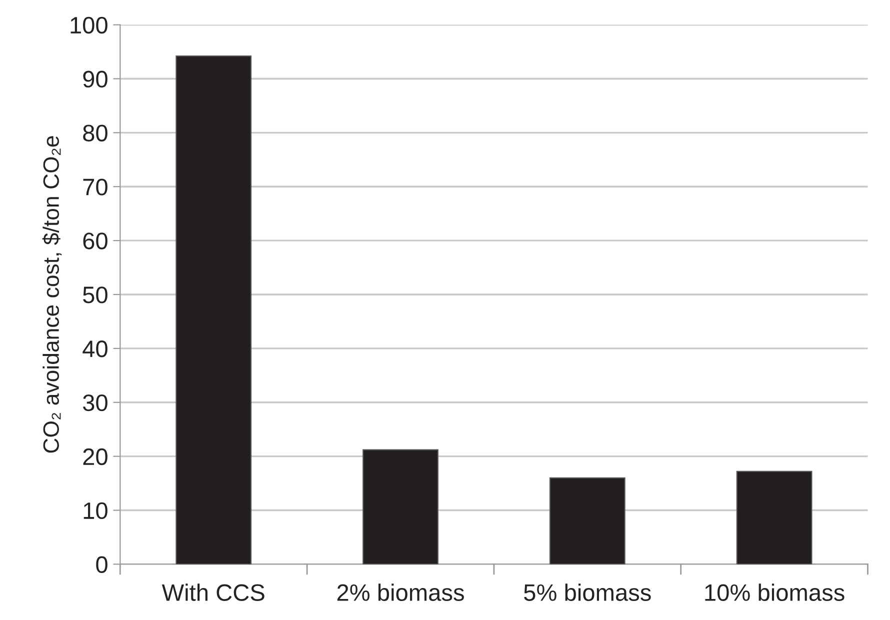  Describe the element at coordinates (95, 133) in the screenshot. I see `y-tick-label: 80` at that location.